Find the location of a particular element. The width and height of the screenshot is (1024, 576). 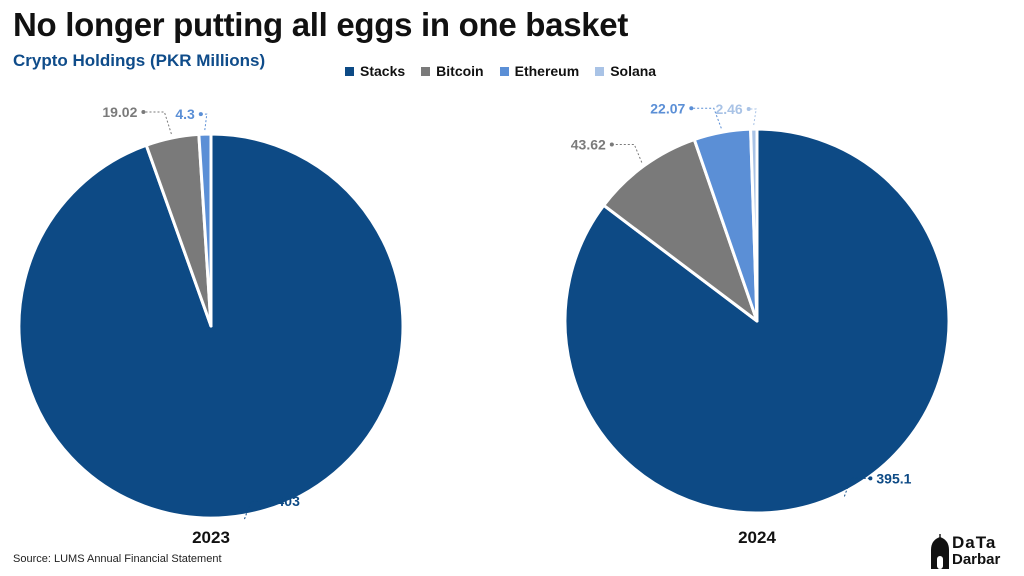

mosque-dome-icon is located at coordinates (940, 551).